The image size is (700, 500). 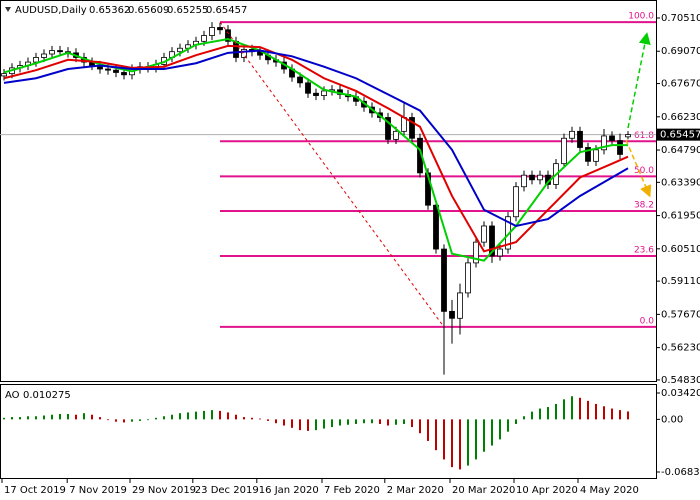 I want to click on ao-value: 0.010275, so click(x=47, y=395).